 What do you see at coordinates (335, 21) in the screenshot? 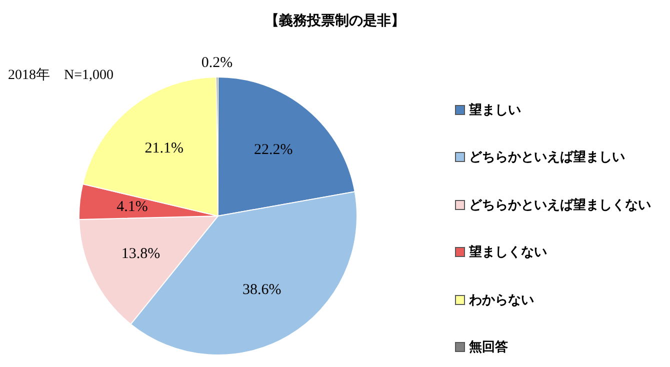
I see `chart-title: 【義務投票制の是非】` at bounding box center [335, 21].